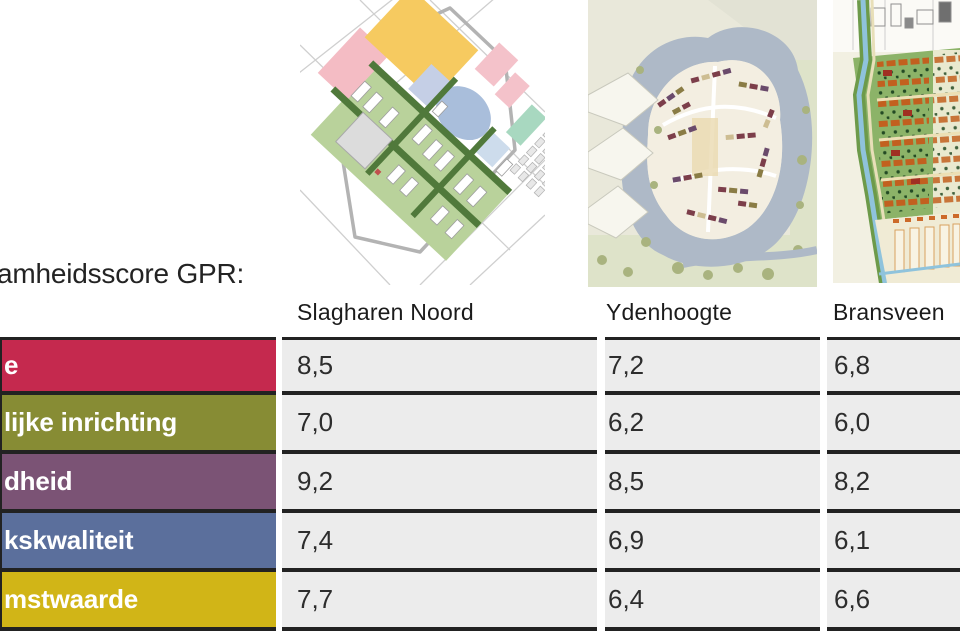  Describe the element at coordinates (439, 542) in the screenshot. I see `table-cell: 7,4` at that location.